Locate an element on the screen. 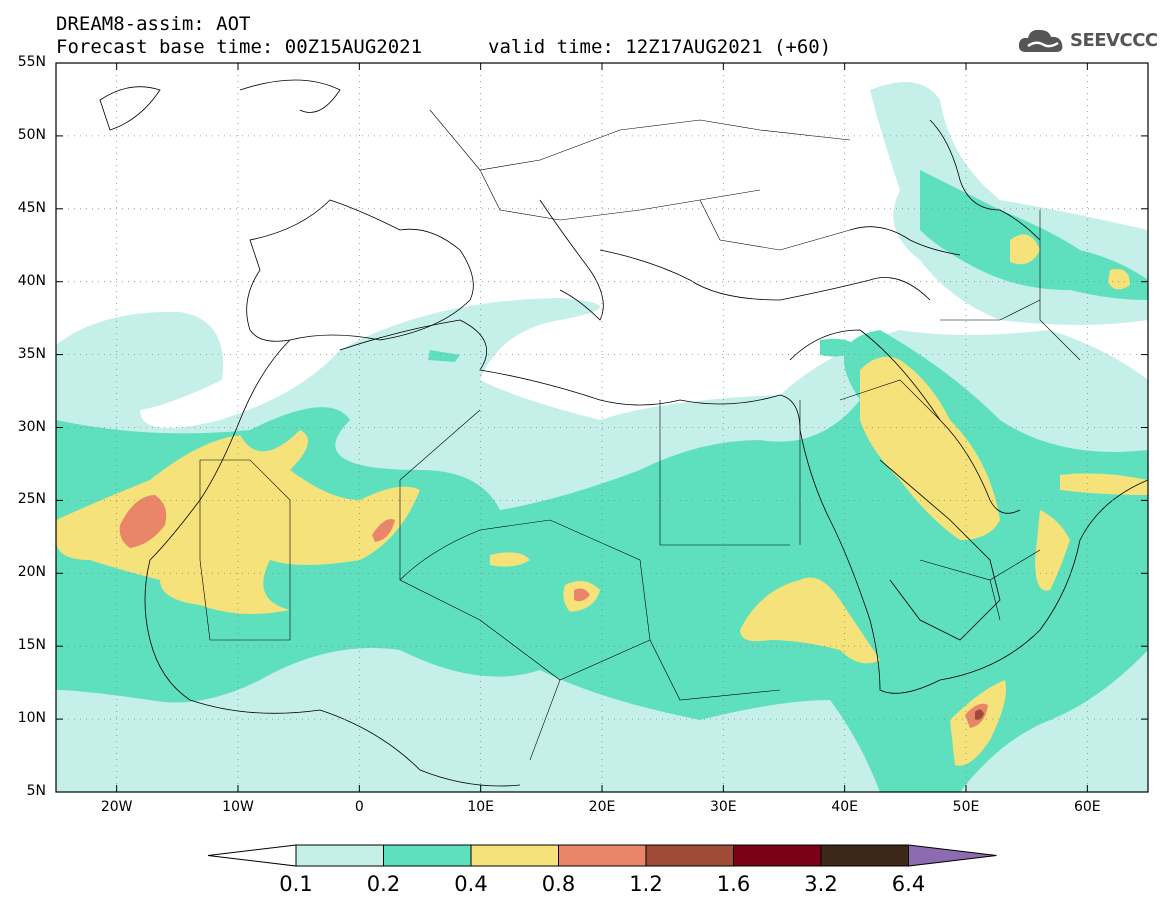  lon-tick-label: 10E is located at coordinates (480, 807).